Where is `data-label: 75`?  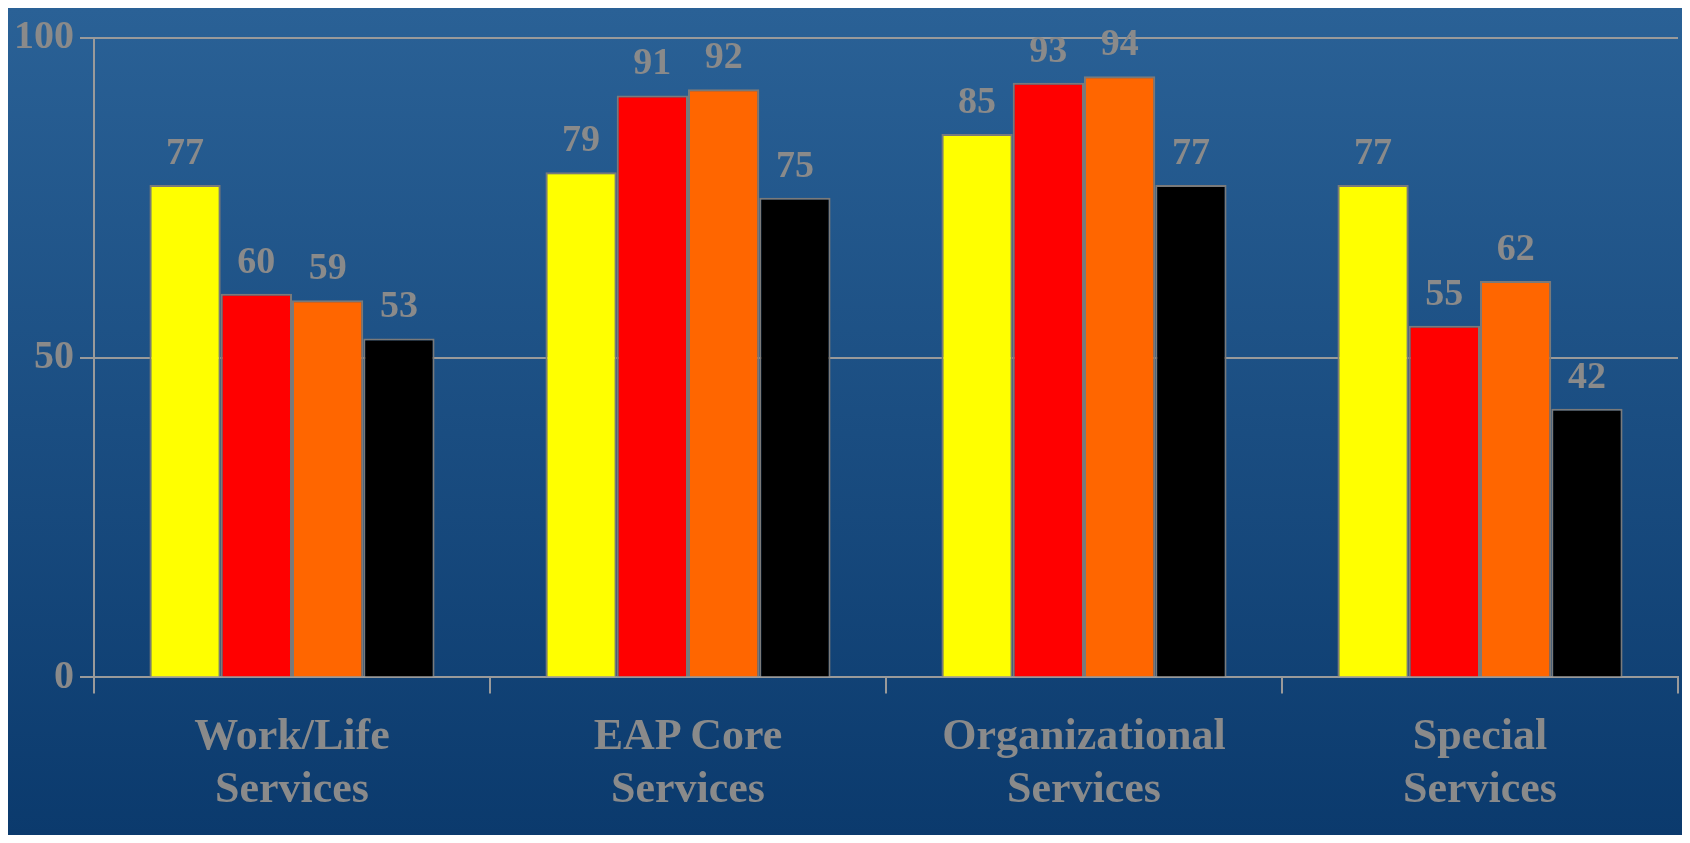
data-label: 75 is located at coordinates (794, 163).